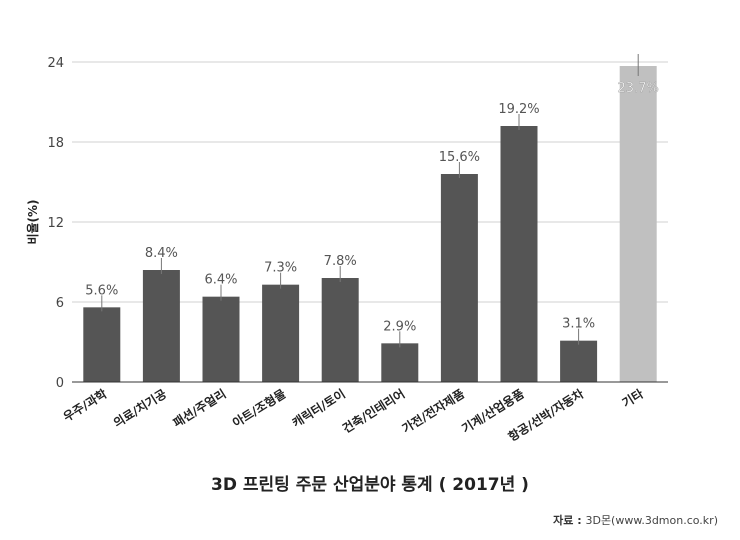 This screenshot has height=540, width=740. I want to click on y-axis-ticks: 0 6 12 18 24, so click(55, 223).